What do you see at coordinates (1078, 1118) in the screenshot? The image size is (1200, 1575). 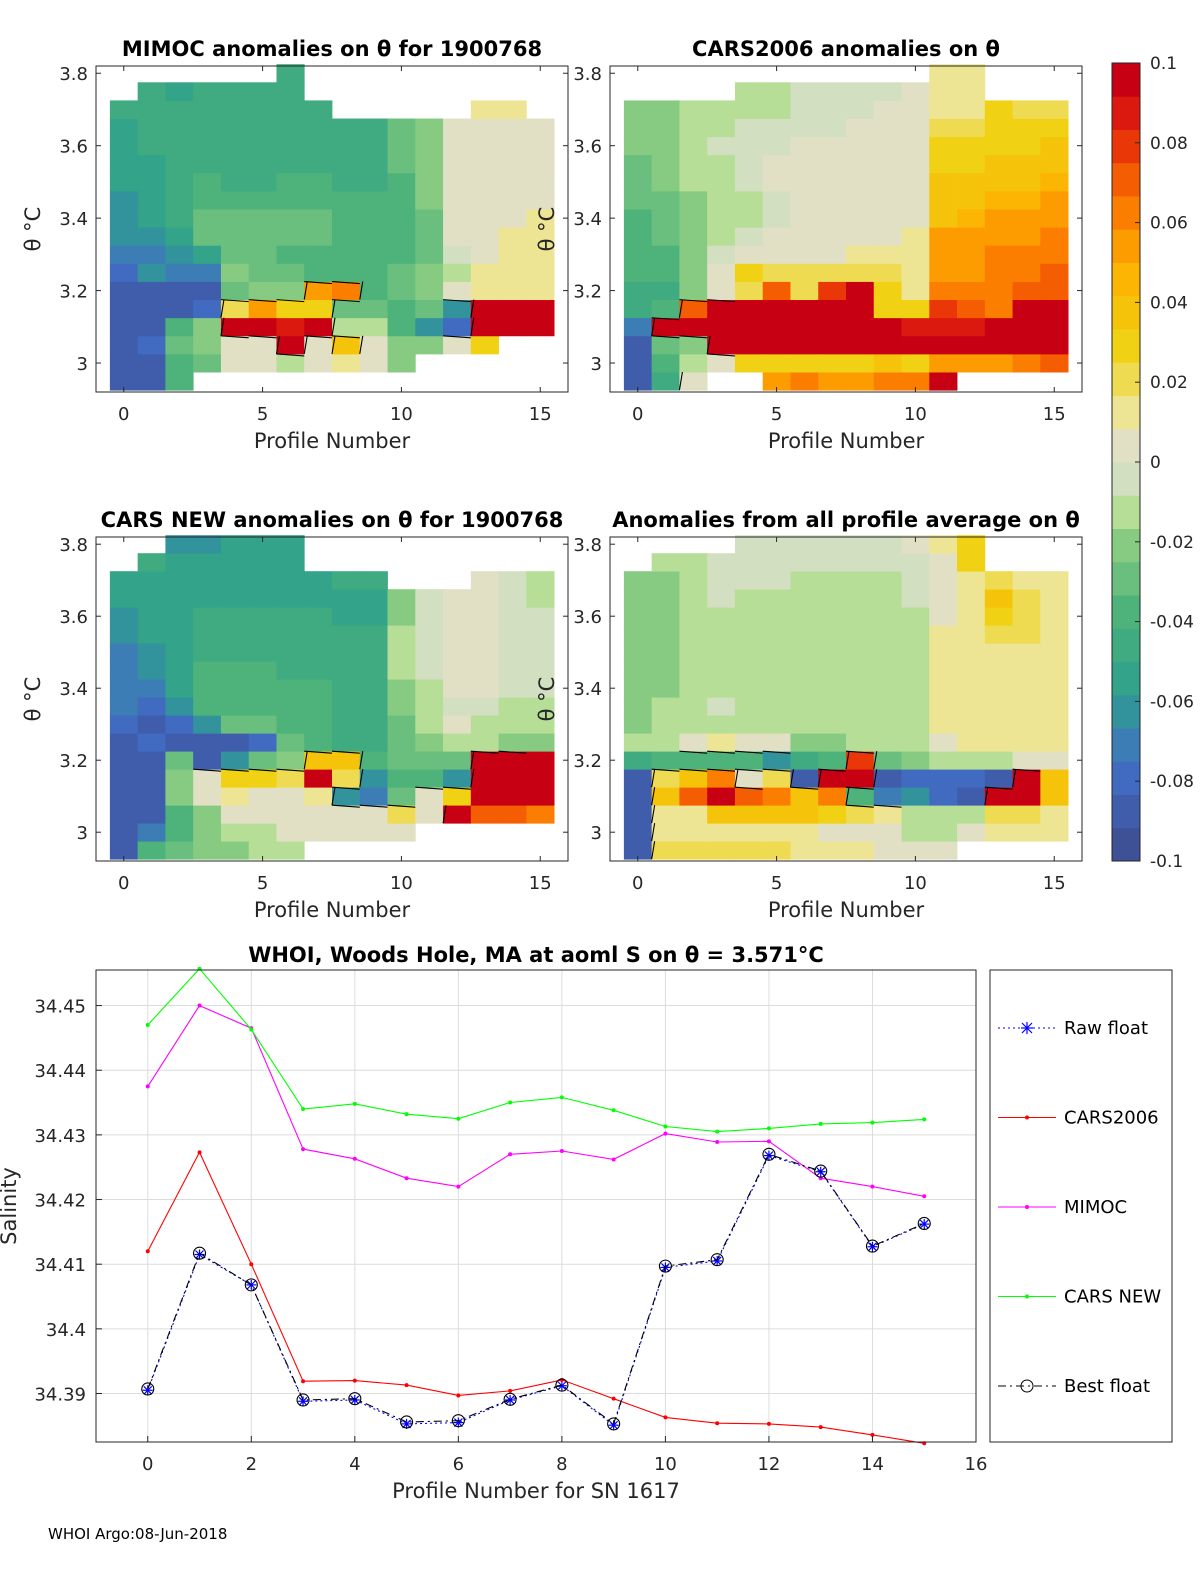 I see `legend-item: CARS2006` at bounding box center [1078, 1118].